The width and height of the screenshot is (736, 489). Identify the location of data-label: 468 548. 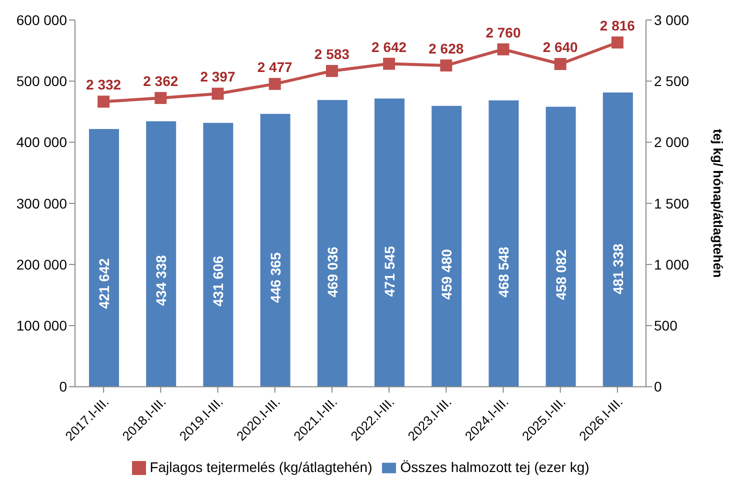
(504, 272).